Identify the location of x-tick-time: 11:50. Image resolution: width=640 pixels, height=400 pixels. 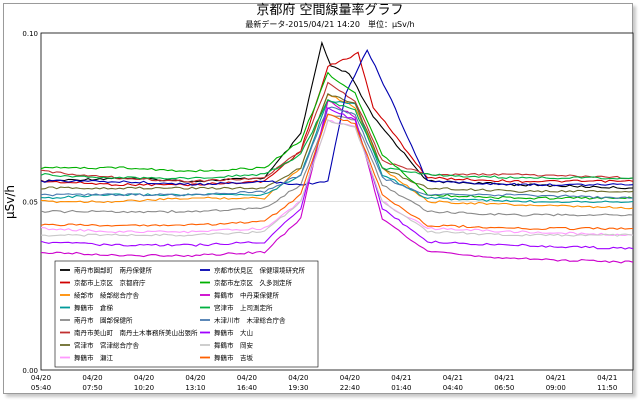
(607, 388).